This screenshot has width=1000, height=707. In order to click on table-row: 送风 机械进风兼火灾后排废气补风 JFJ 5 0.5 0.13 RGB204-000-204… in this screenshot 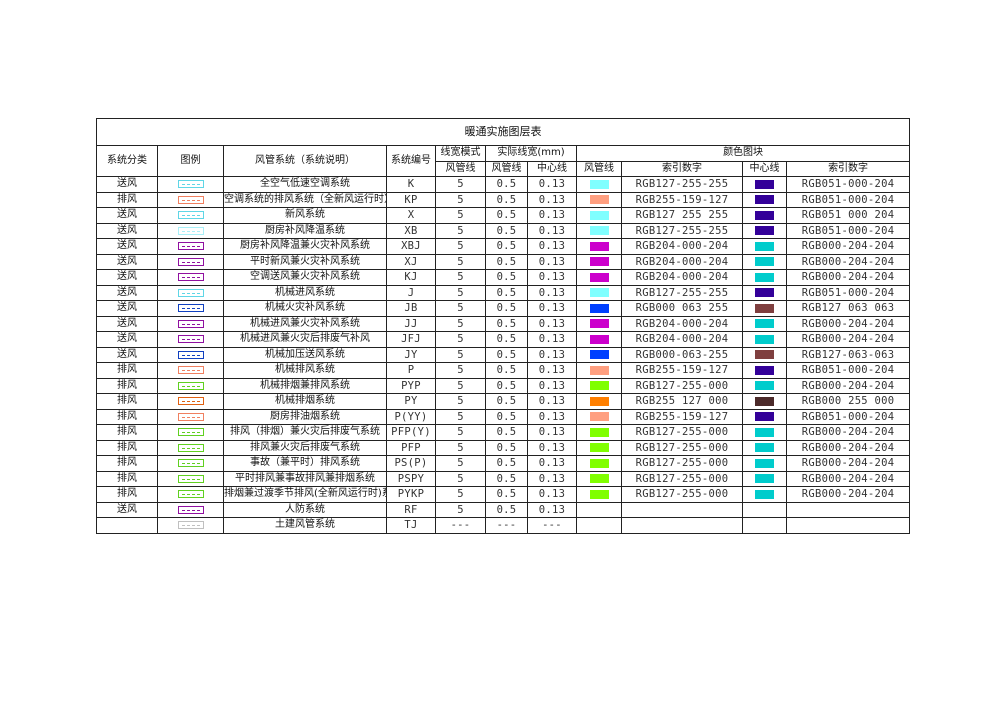, I will do `click(503, 339)`.